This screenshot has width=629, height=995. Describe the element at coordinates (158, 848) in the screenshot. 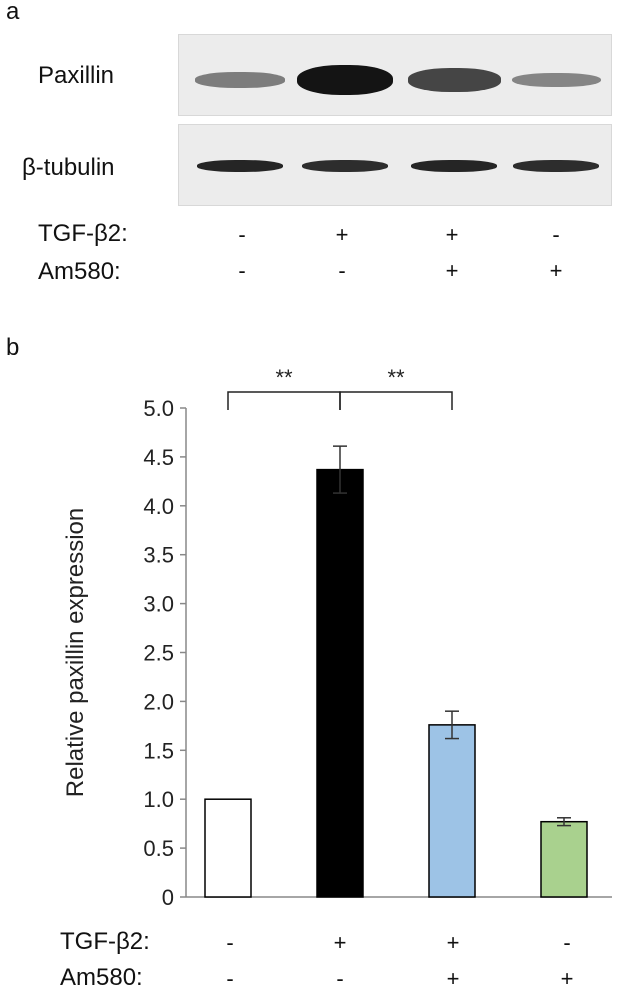

I see `y-tick-label: 0.5` at that location.